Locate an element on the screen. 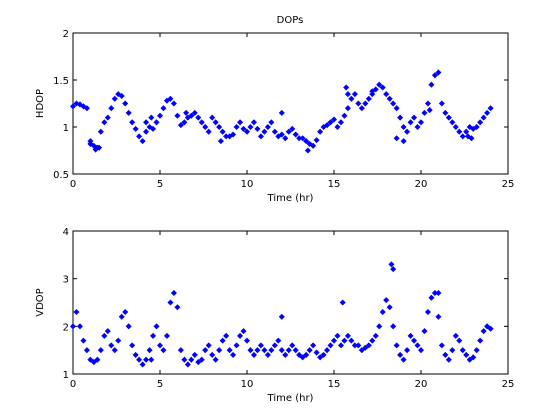 The width and height of the screenshot is (560, 420). y-tick-label: 1 is located at coordinates (66, 375).